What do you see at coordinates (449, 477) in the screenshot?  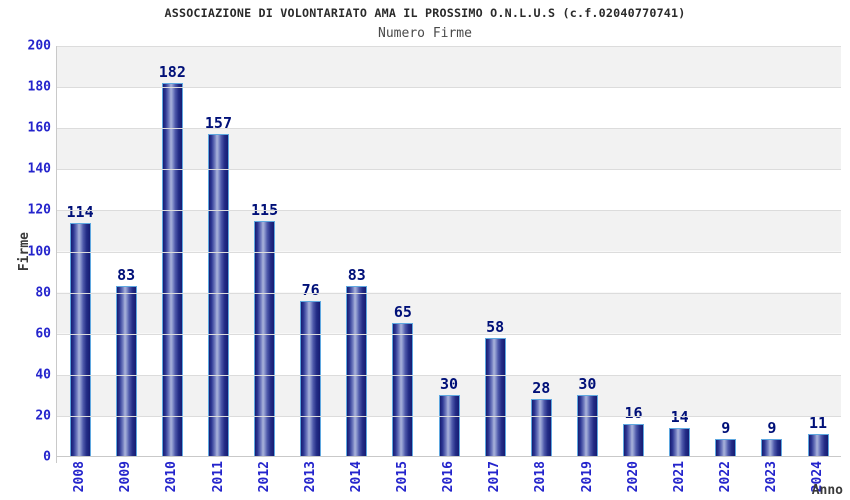 I see `x-tick-label-2016: 2016` at bounding box center [449, 477].